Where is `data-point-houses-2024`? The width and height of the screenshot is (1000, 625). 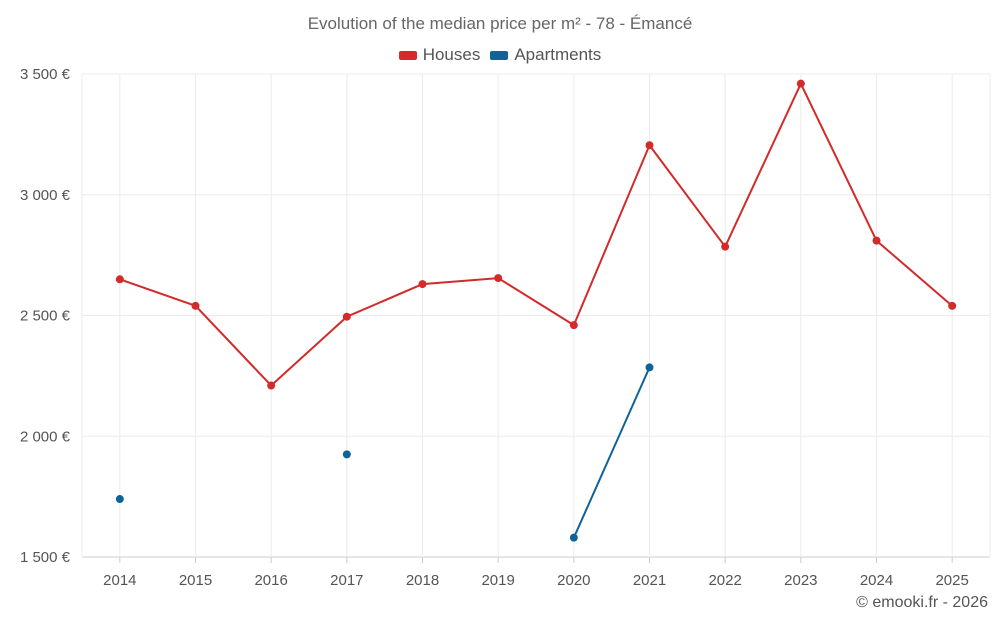
data-point-houses-2024 is located at coordinates (876, 240).